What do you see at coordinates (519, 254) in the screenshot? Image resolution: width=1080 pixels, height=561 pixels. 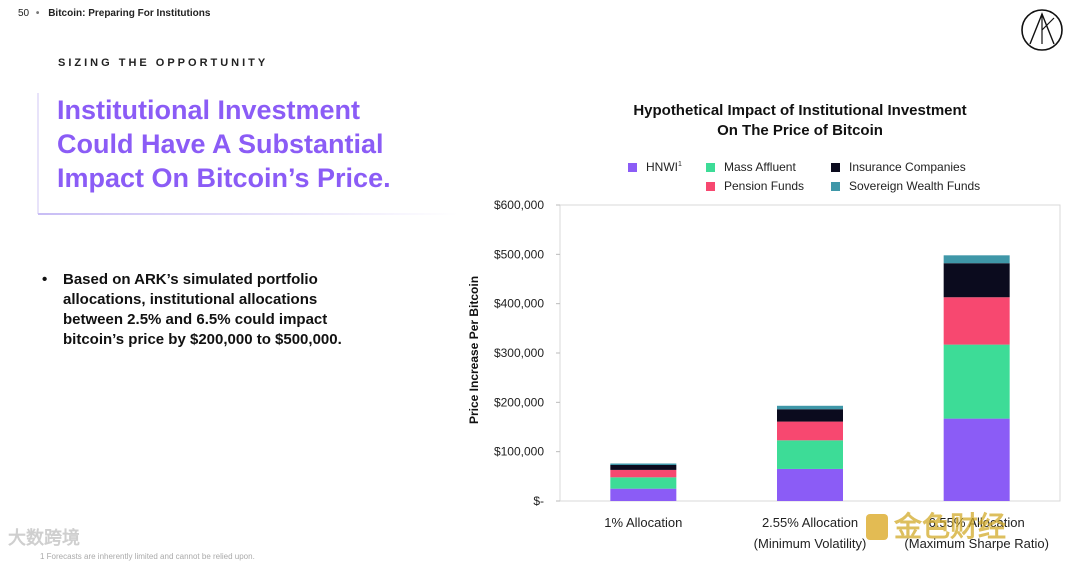 I see `y-tick-label: $500,000` at bounding box center [519, 254].